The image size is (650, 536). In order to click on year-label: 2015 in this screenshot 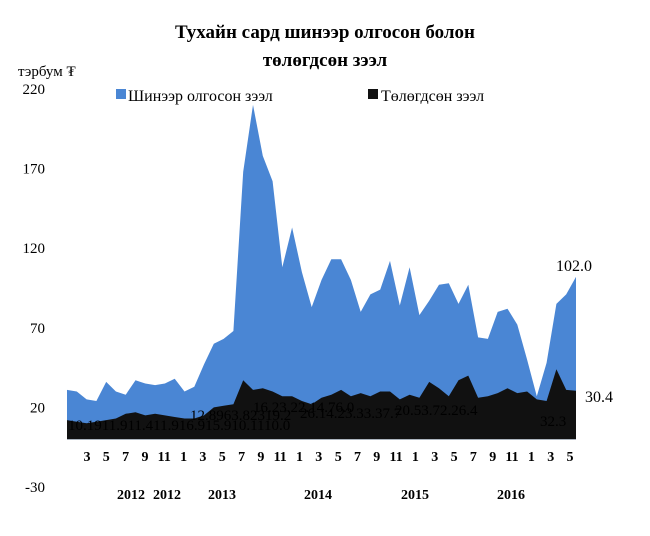, I will do `click(415, 495)`.